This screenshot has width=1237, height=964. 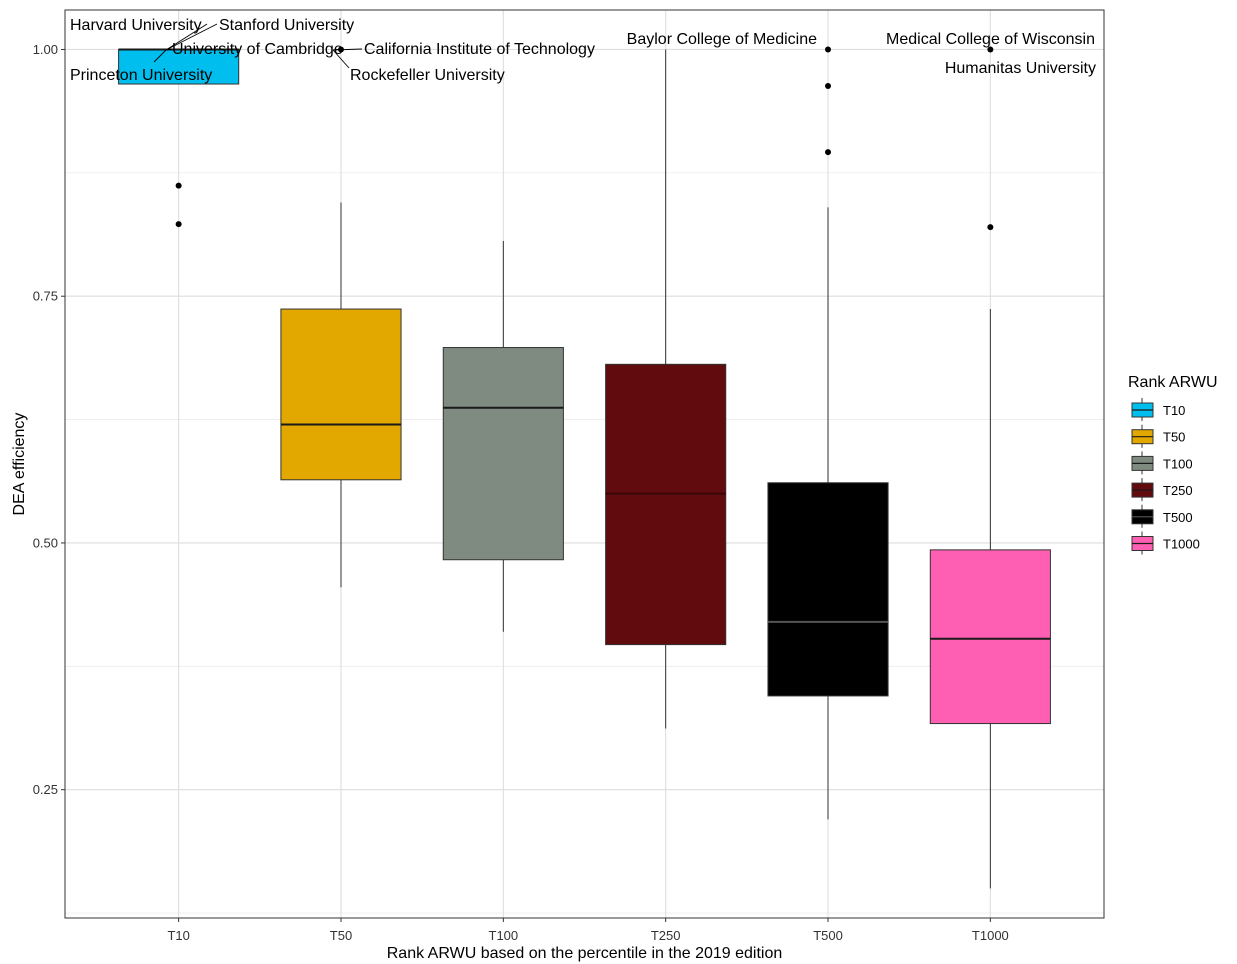 What do you see at coordinates (479, 49) in the screenshot?
I see `annotation-label: California Institute of Technology` at bounding box center [479, 49].